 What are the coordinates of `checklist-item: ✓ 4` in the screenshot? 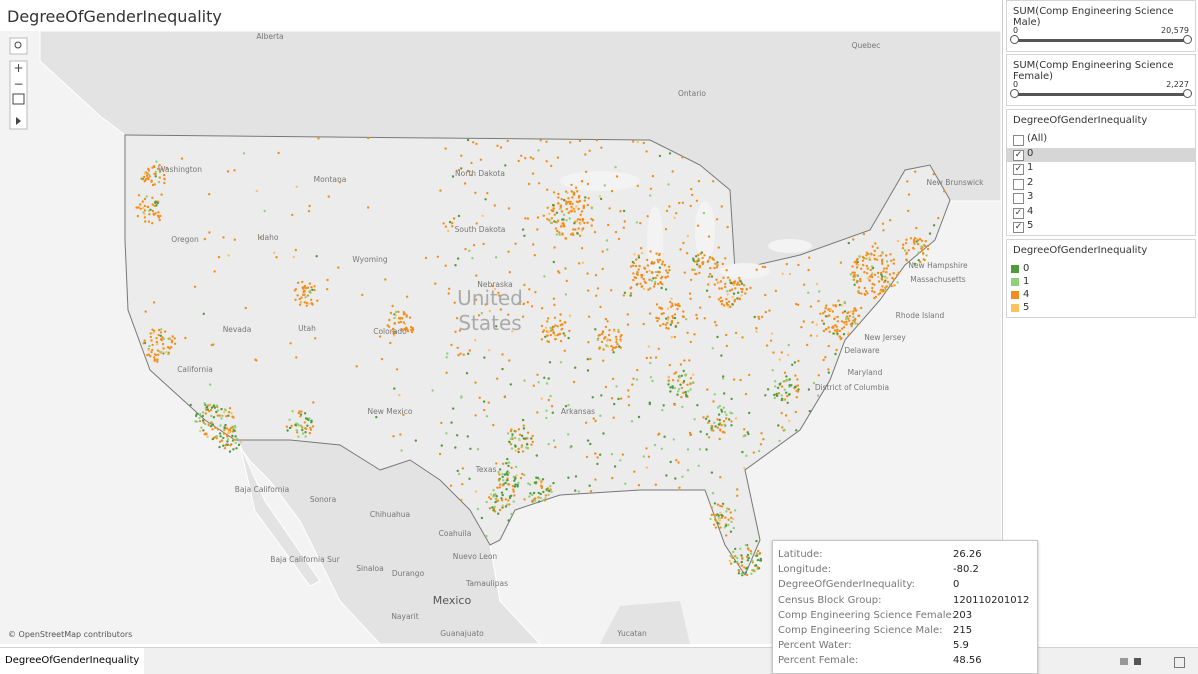 It's located at (1101, 213).